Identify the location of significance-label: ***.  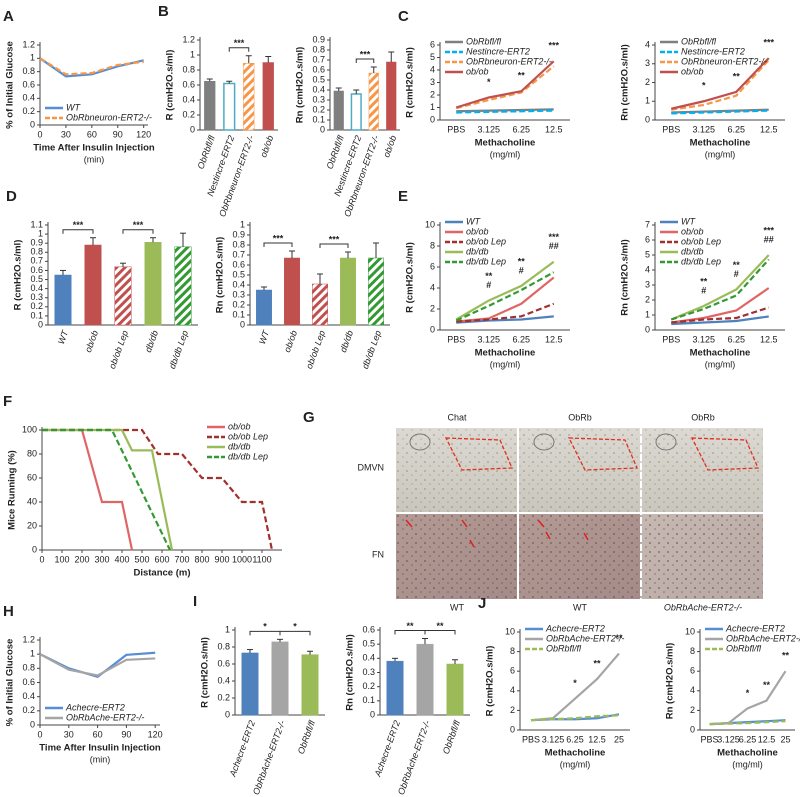
(553, 46).